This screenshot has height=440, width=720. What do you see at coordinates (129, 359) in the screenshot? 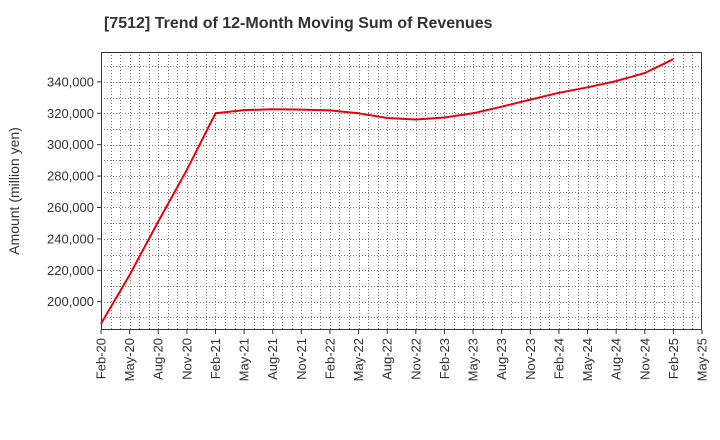
I see `x-tick-label: May-20` at bounding box center [129, 359].